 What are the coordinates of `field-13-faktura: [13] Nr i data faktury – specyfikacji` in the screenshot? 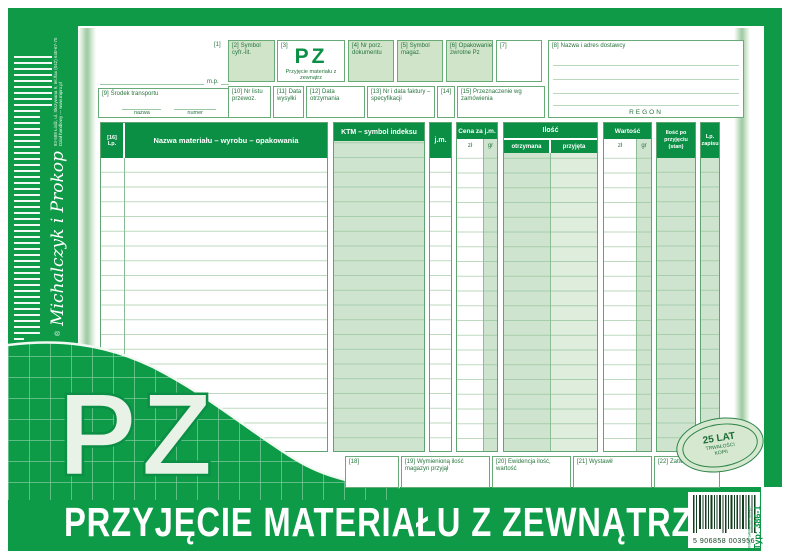 It's located at (401, 102).